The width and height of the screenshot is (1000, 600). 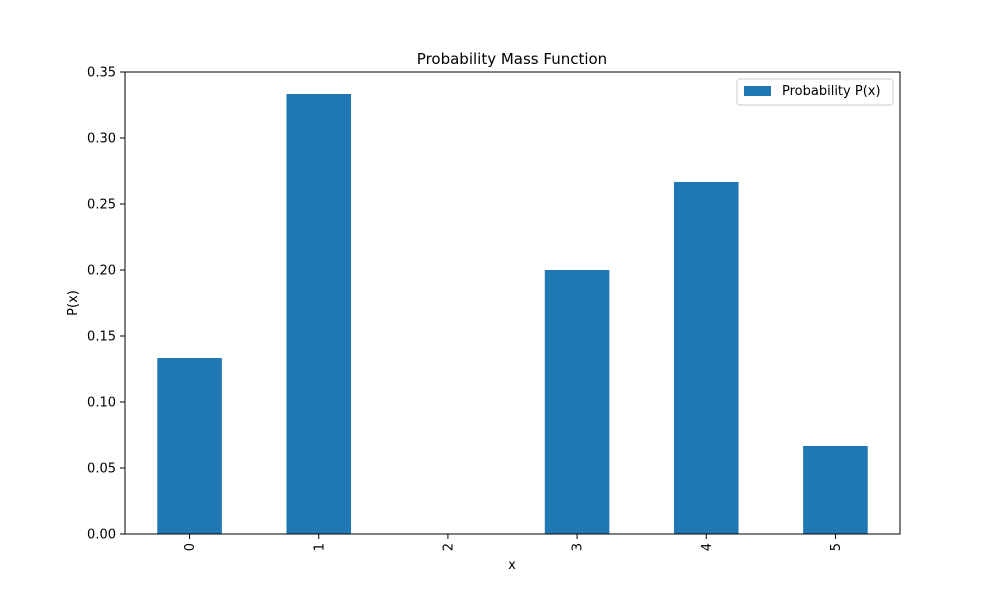 What do you see at coordinates (101, 73) in the screenshot?
I see `y-tick-label: 0.35` at bounding box center [101, 73].